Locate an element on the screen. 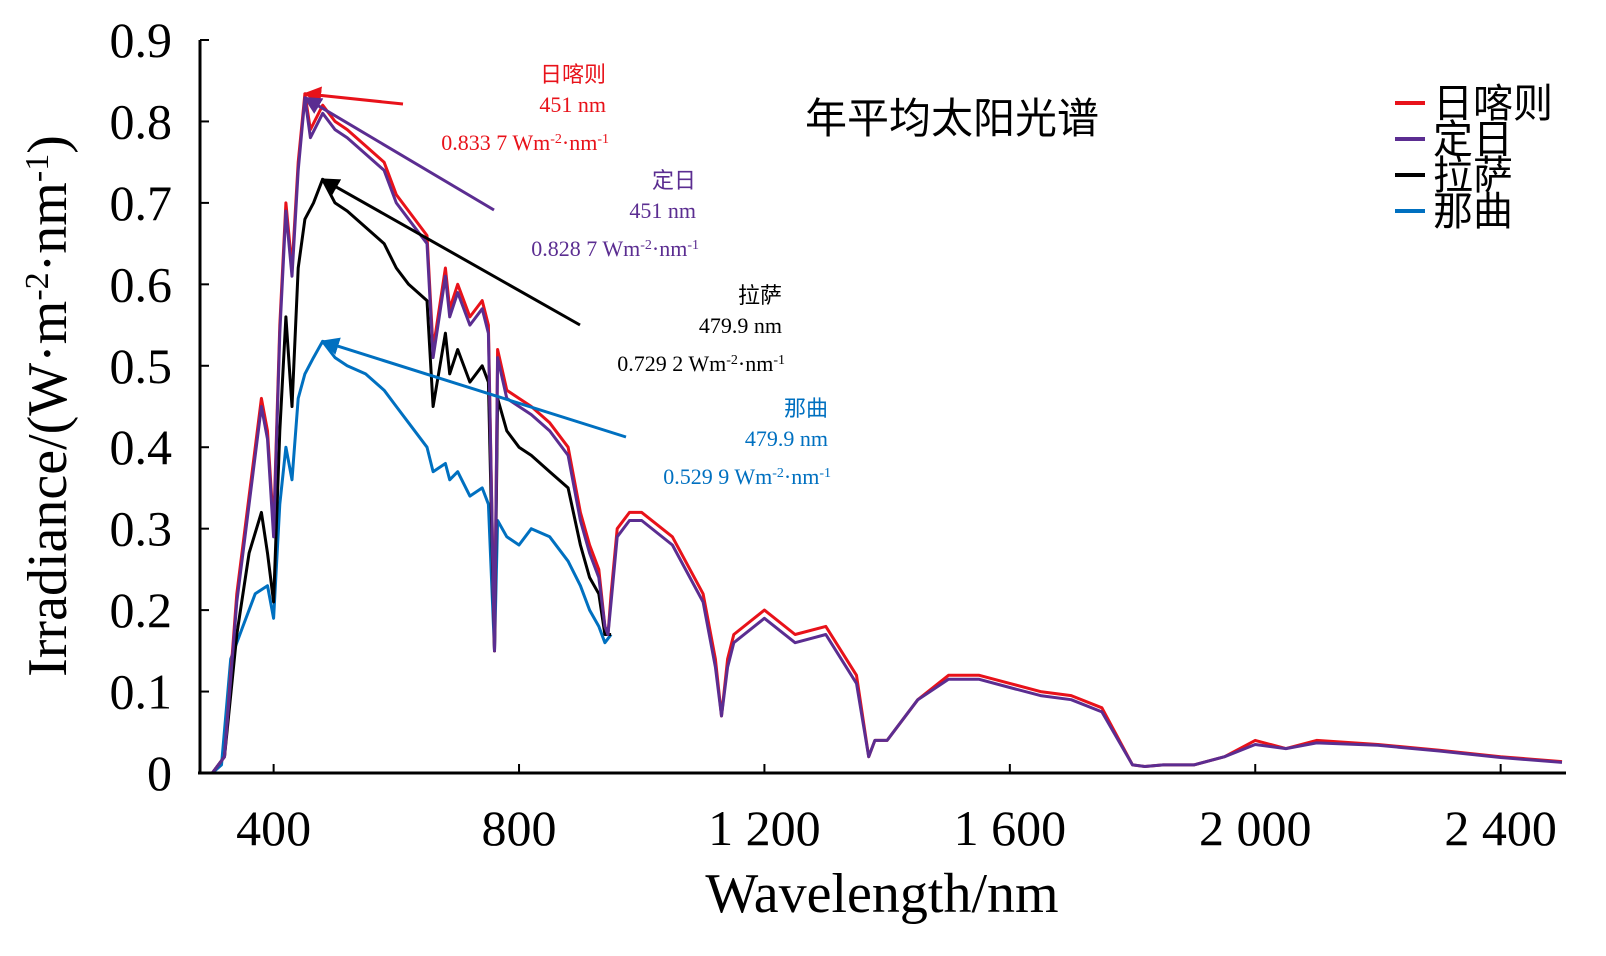  x-axis-title: Wavelength/nm is located at coordinates (881, 894).